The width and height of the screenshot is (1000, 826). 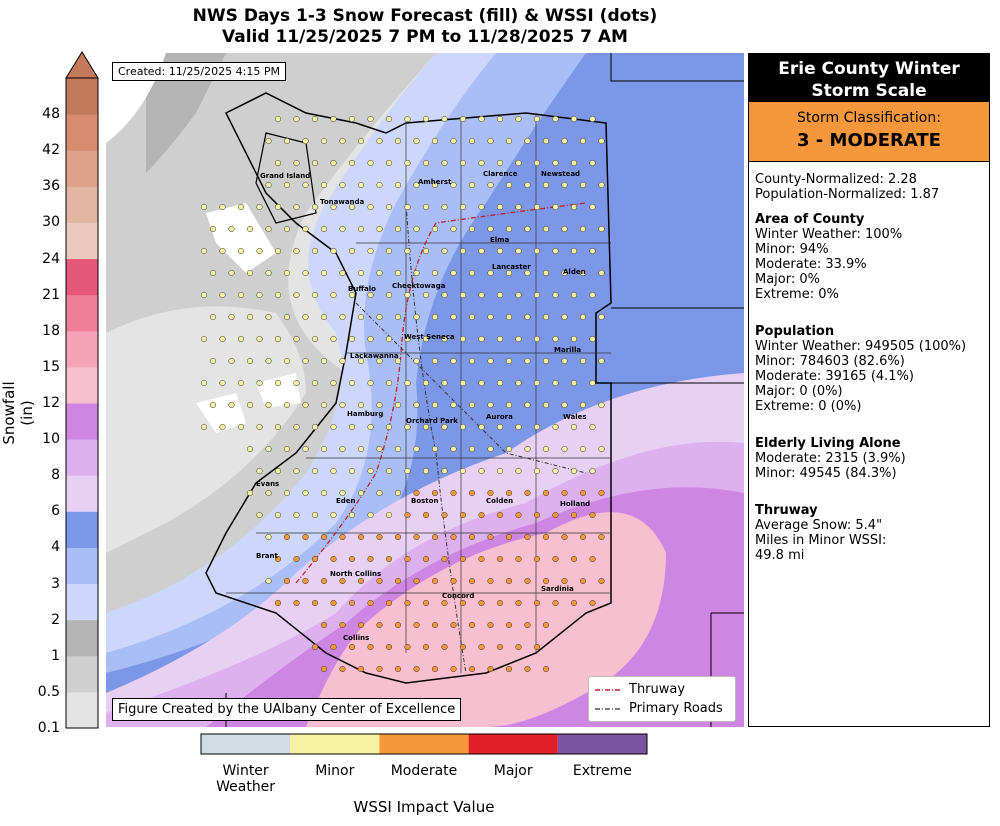 I want to click on town-label: Boston, so click(x=425, y=501).